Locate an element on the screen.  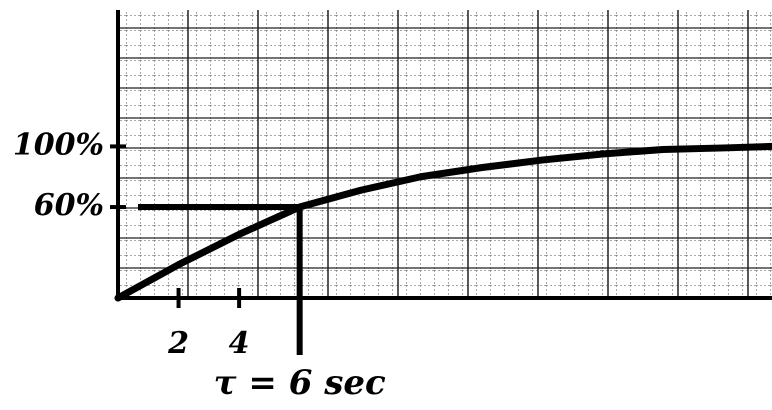
annotation-text: τ = 6 sec is located at coordinates (300, 383).